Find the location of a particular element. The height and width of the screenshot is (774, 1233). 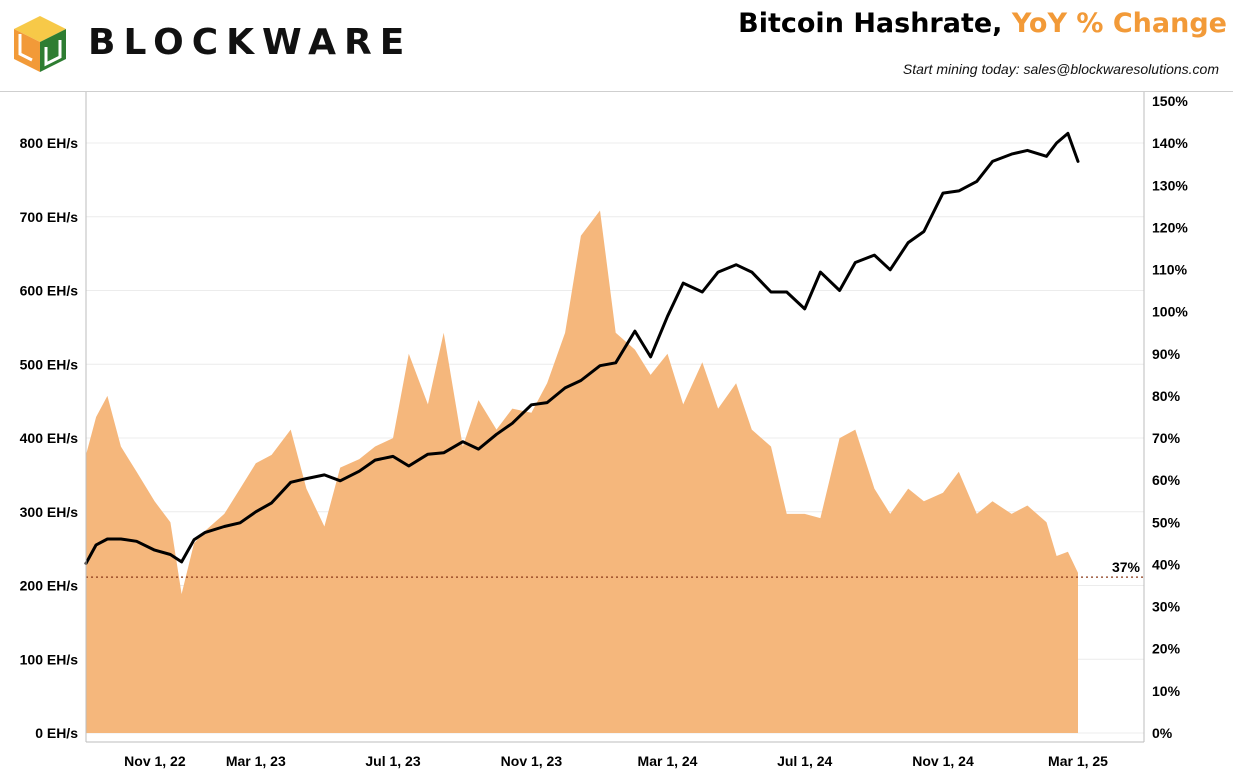

right-tick-label: 10% is located at coordinates (1166, 691).